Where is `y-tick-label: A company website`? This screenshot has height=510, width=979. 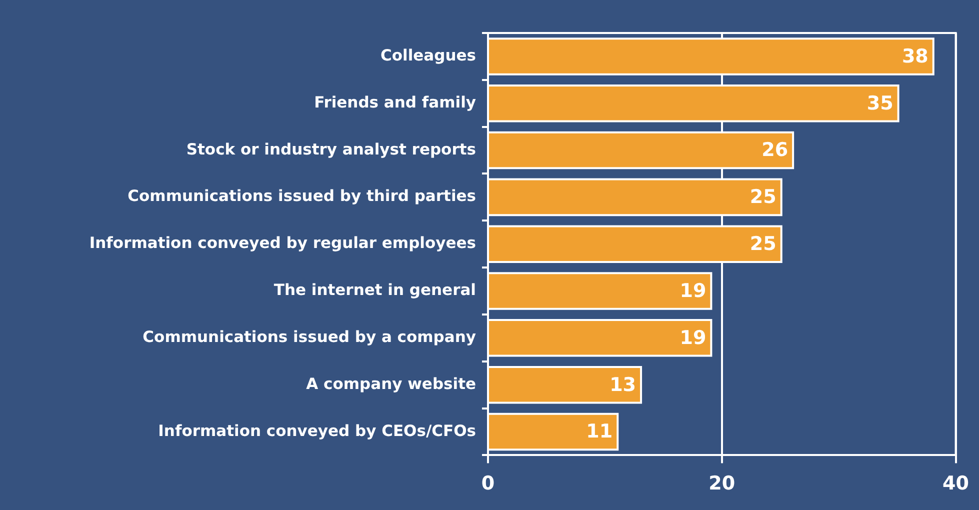
y-tick-label: A company website is located at coordinates (391, 383).